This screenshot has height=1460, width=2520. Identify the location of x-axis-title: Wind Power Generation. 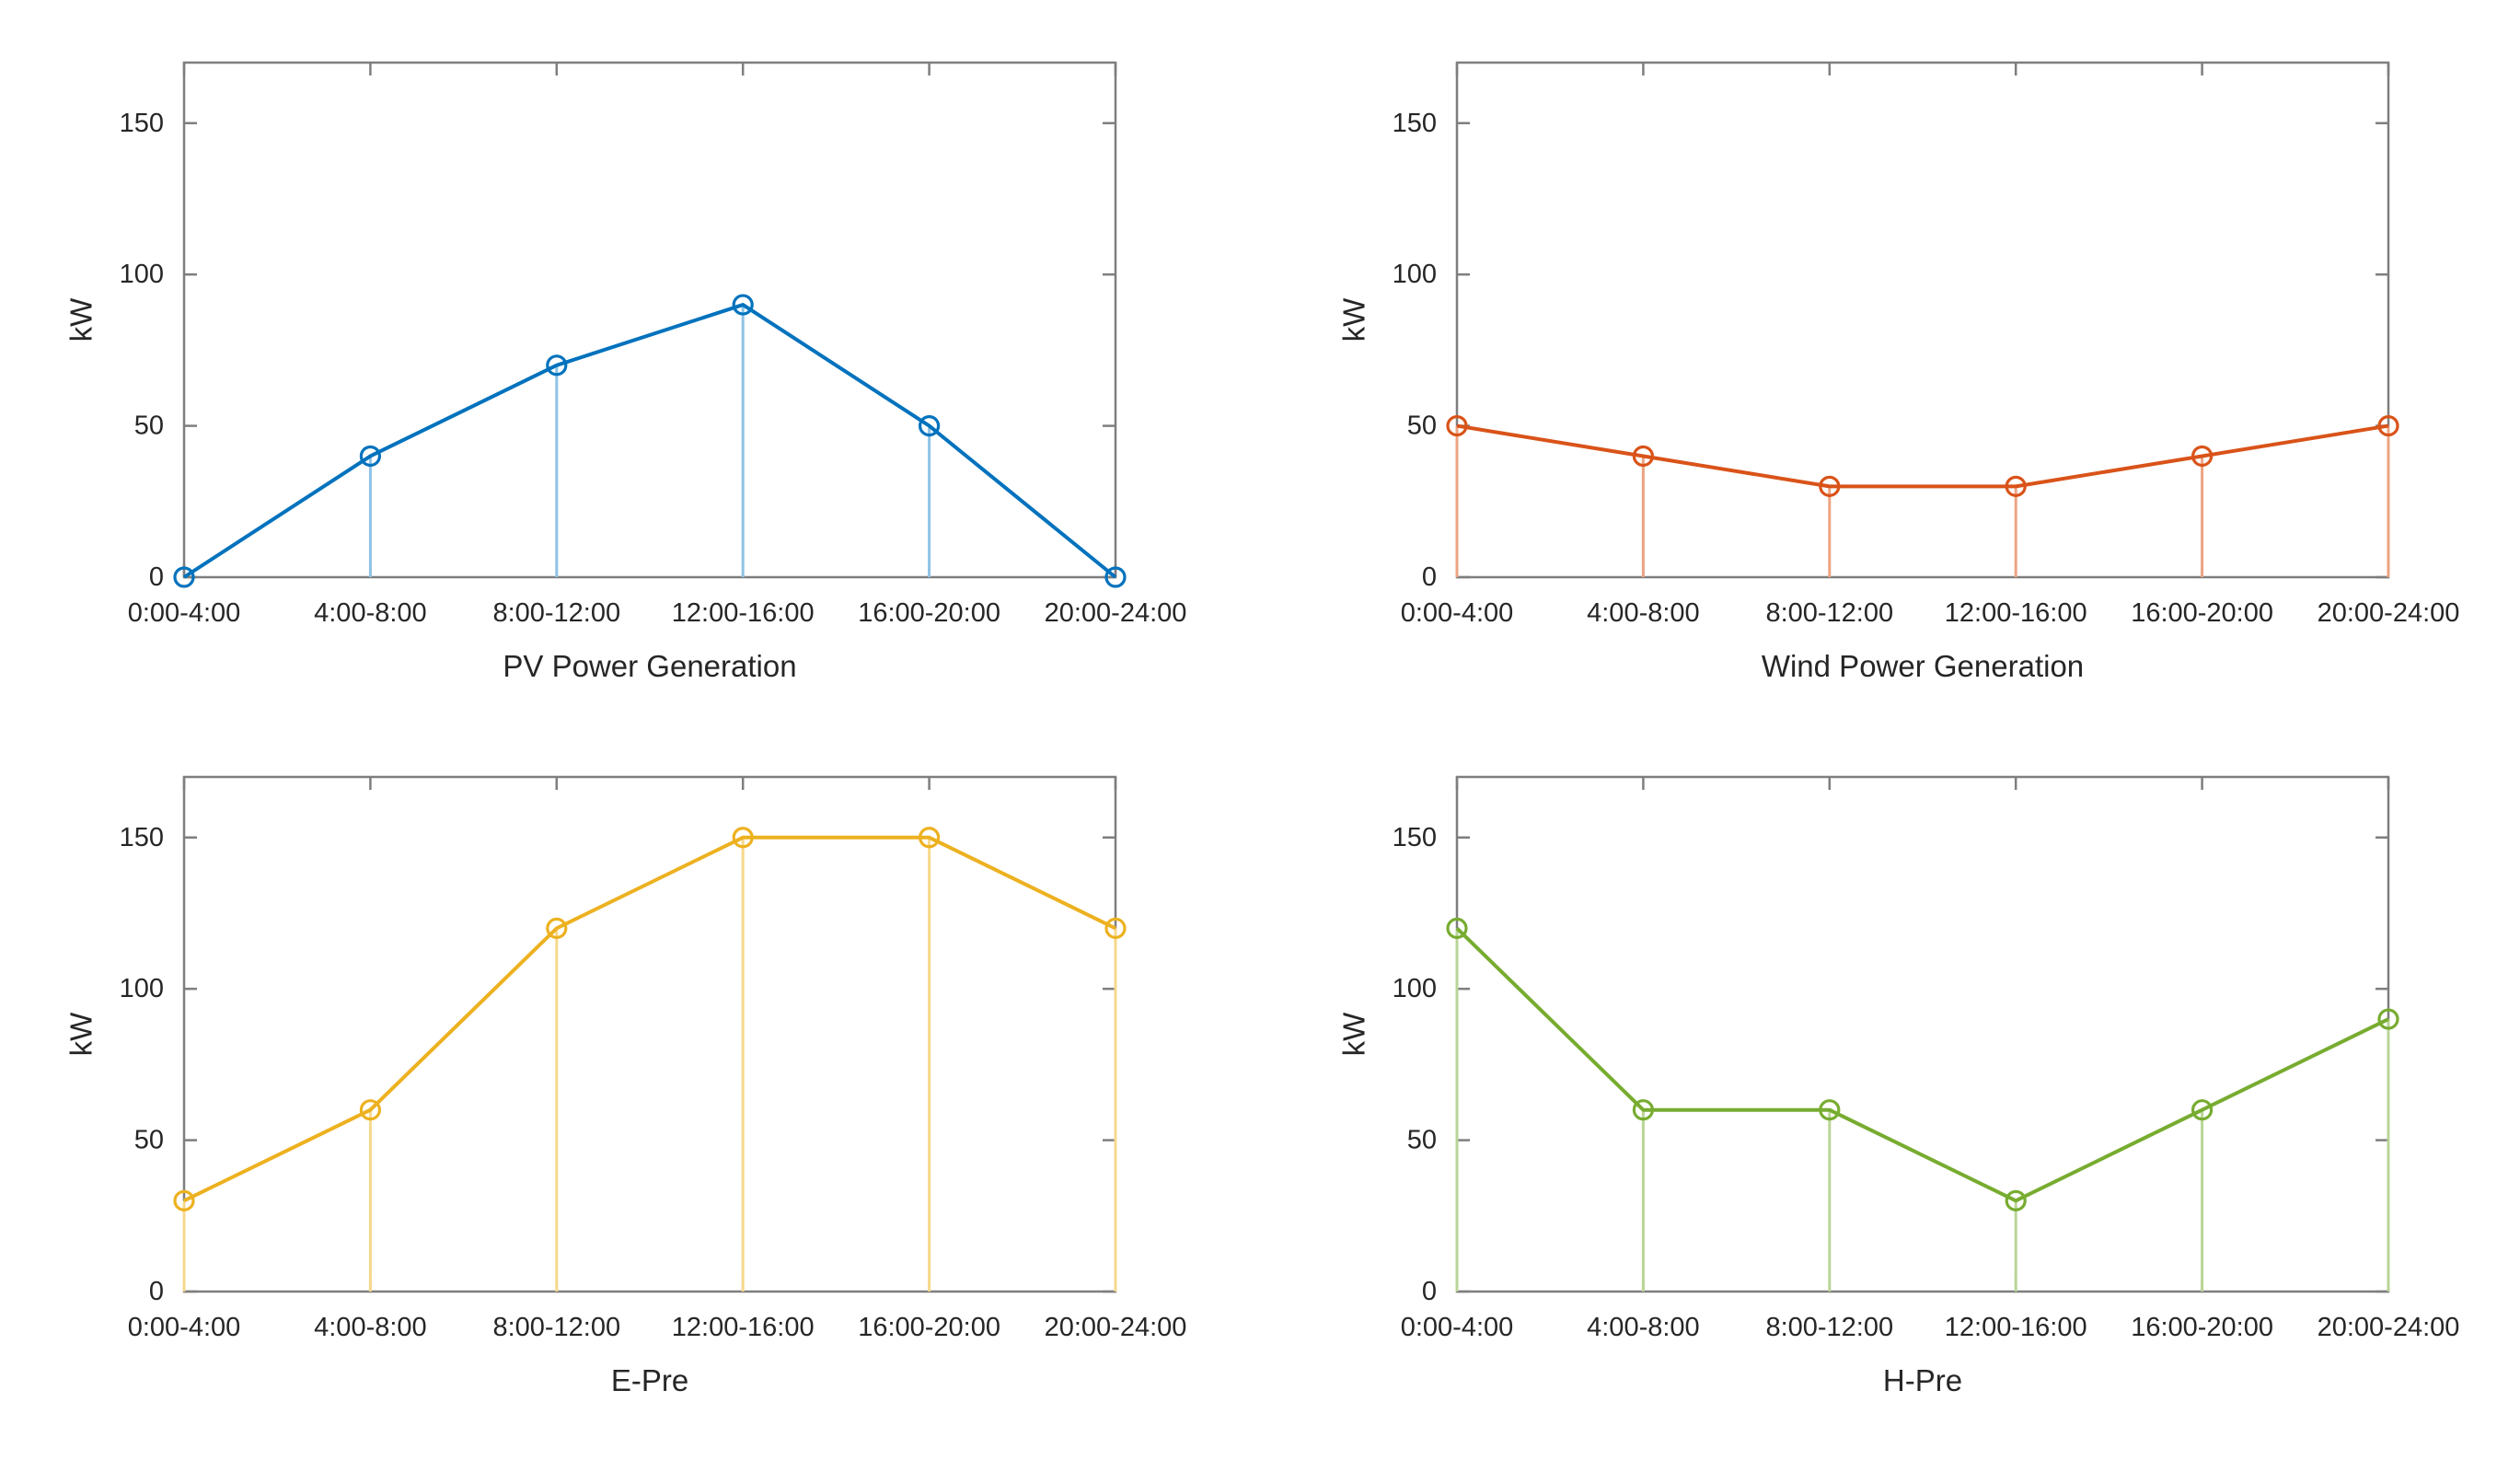
(1923, 666).